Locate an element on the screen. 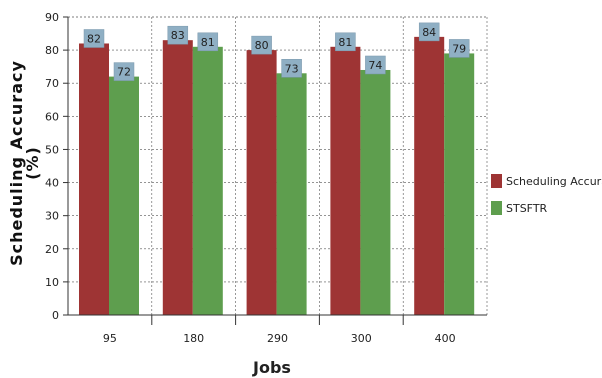 The image size is (602, 378). y-tick-label: 50 is located at coordinates (52, 149).